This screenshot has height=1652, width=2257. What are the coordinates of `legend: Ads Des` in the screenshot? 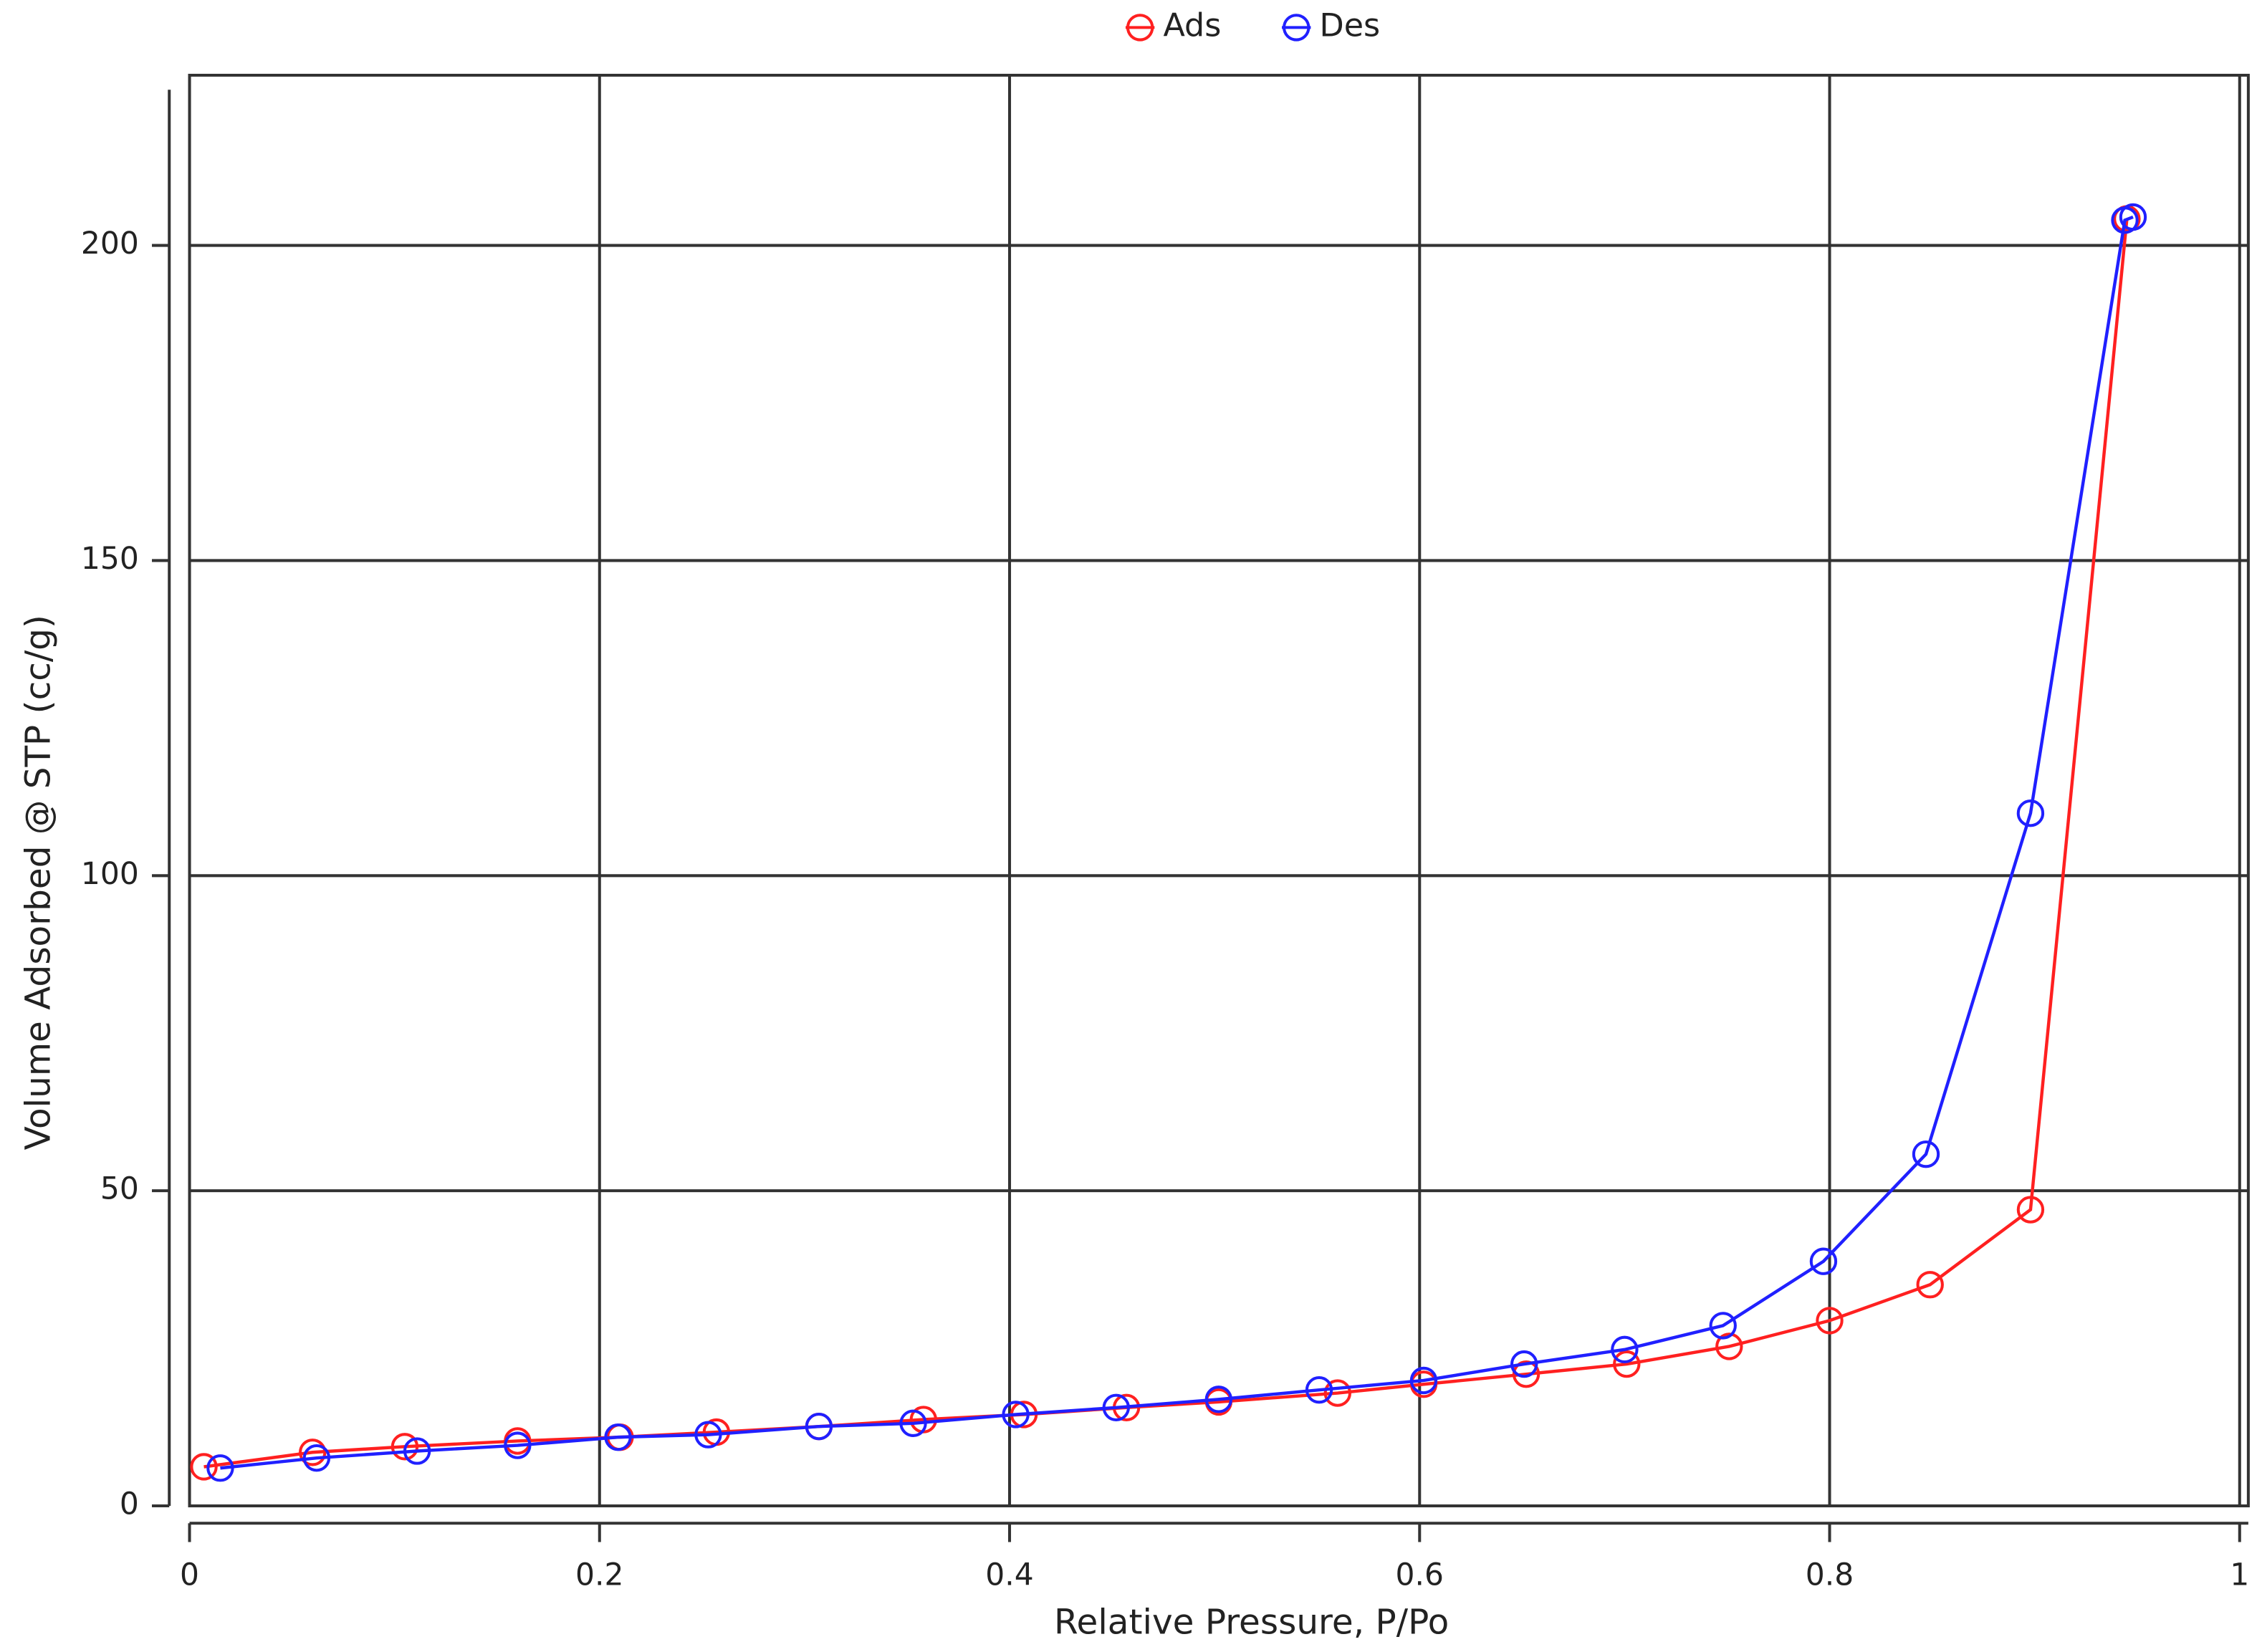 It's located at (1253, 25).